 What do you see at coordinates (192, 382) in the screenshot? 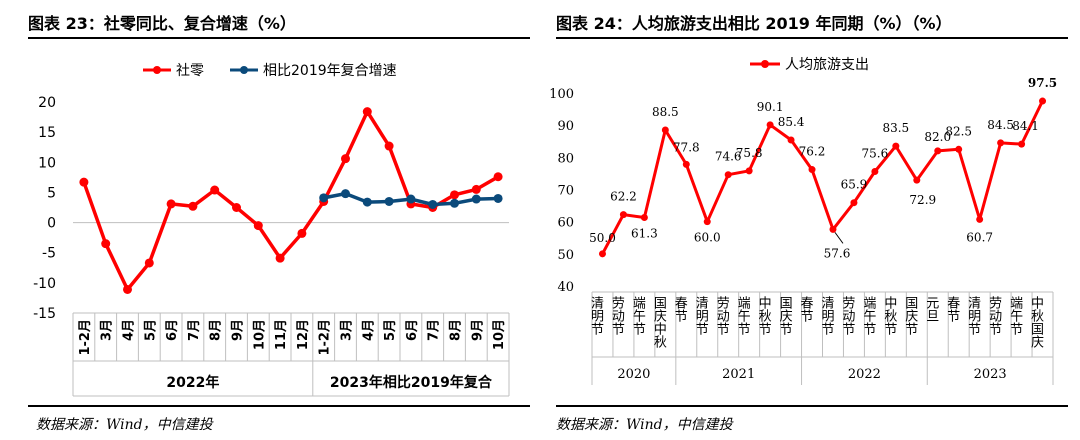
I see `group-label: 2022年` at bounding box center [192, 382].